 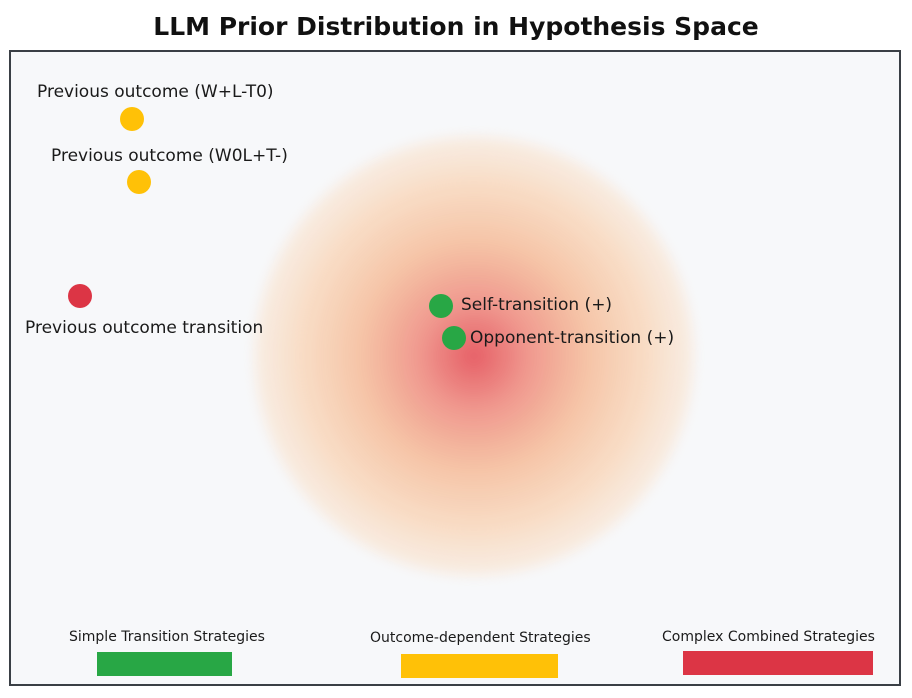 I want to click on point-label-outcome-w0-l-plus-t-minus: Previous outcome (W0L+T-), so click(x=169, y=156).